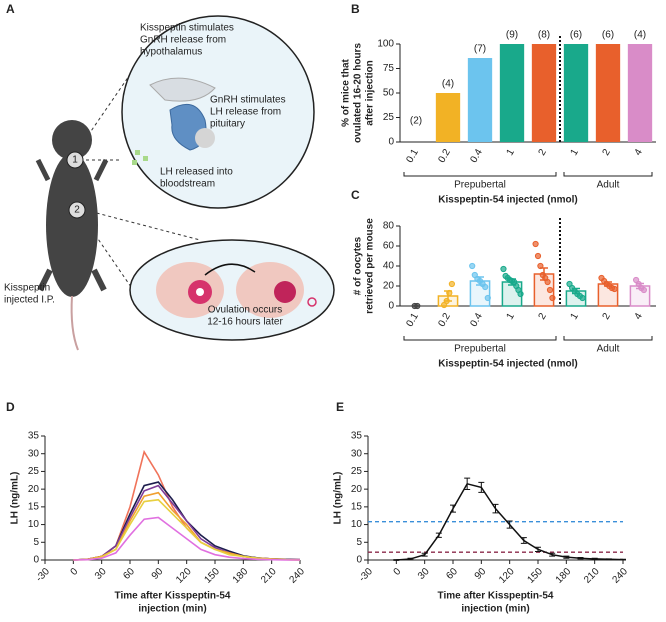 The width and height of the screenshot is (666, 622). What do you see at coordinates (34, 436) in the screenshot?
I see `y-tick-label: 35` at bounding box center [34, 436].